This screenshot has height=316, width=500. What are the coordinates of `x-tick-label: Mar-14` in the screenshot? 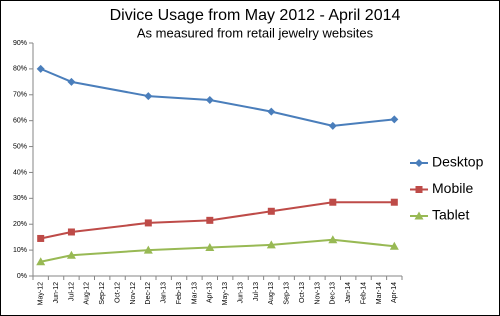 It's located at (379, 293).